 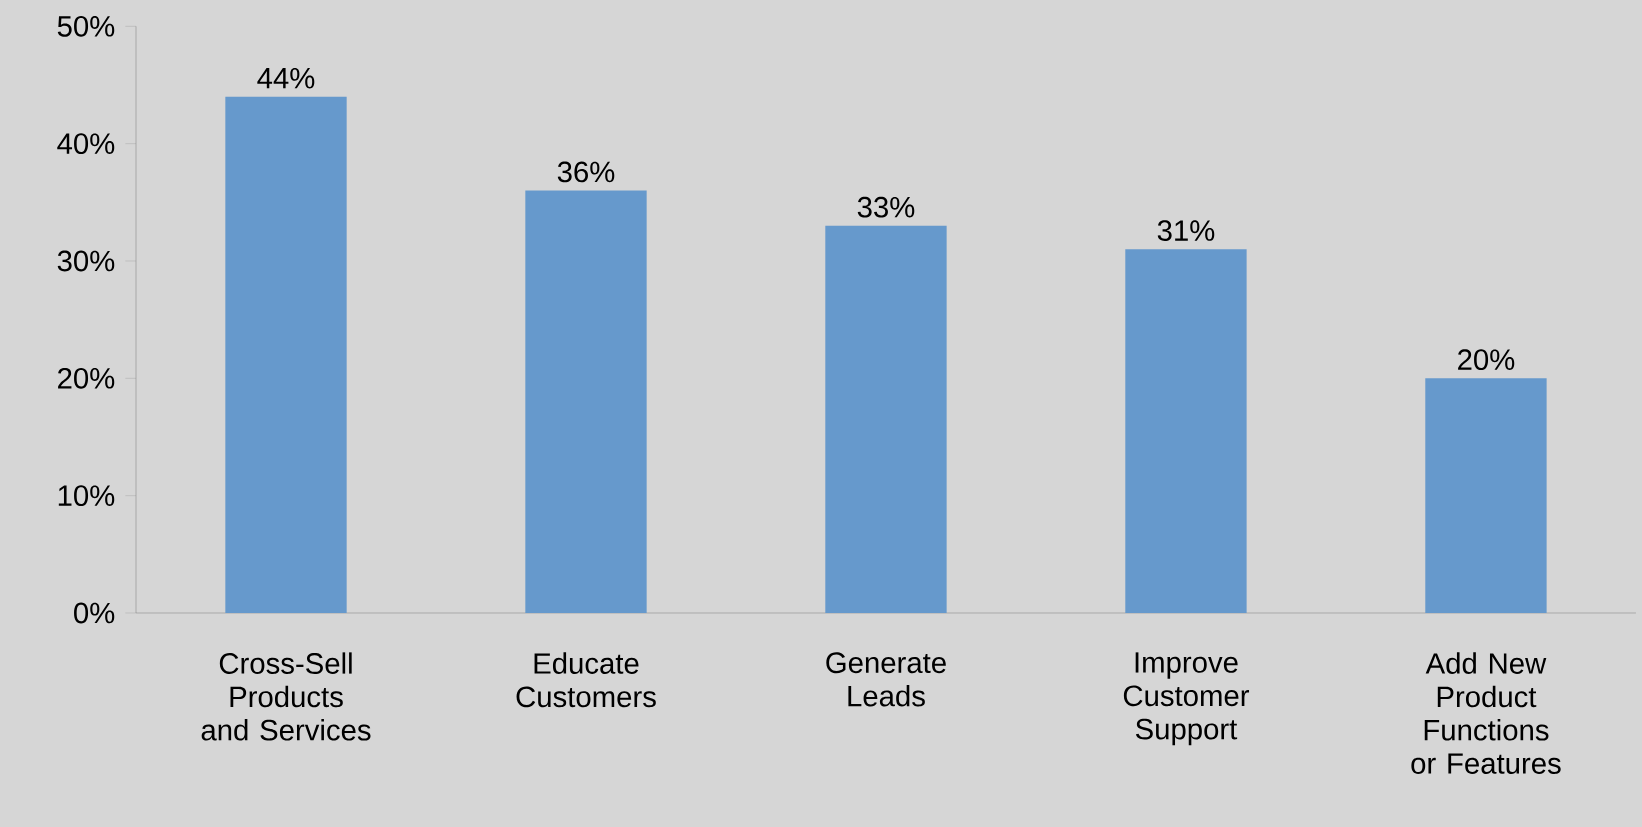 I want to click on data-label: 36%, so click(x=586, y=172).